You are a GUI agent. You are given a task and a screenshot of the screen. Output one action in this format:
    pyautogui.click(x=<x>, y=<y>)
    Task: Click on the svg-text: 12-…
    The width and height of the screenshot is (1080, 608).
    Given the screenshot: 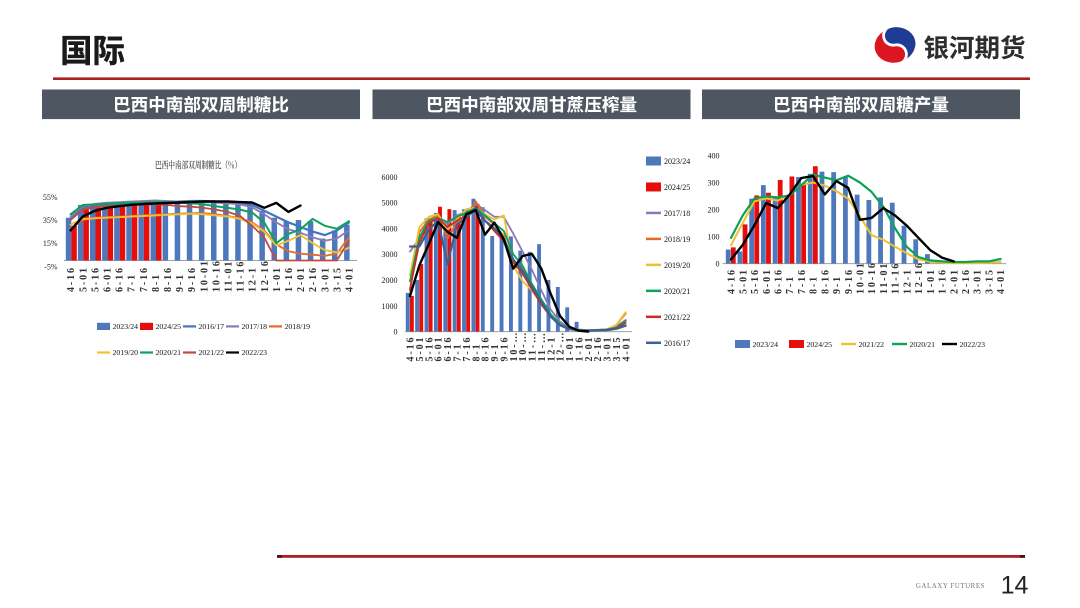 What is the action you would take?
    pyautogui.click(x=561, y=346)
    